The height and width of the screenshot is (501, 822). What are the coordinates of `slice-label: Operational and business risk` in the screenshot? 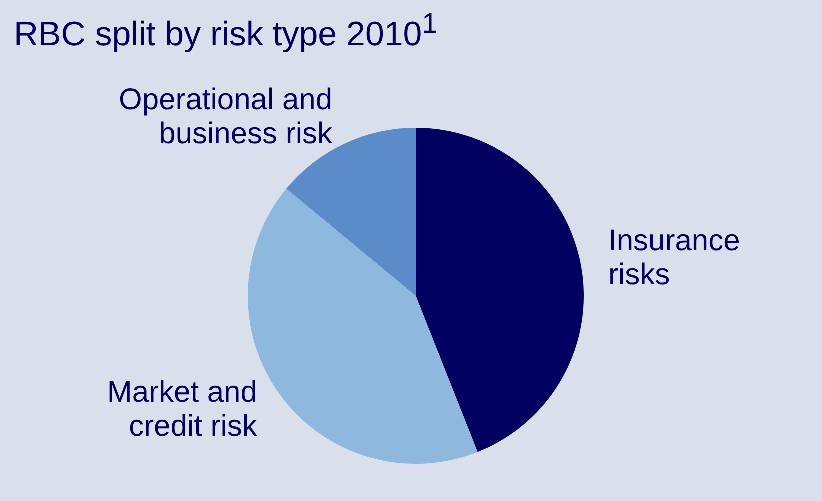 It's located at (226, 117).